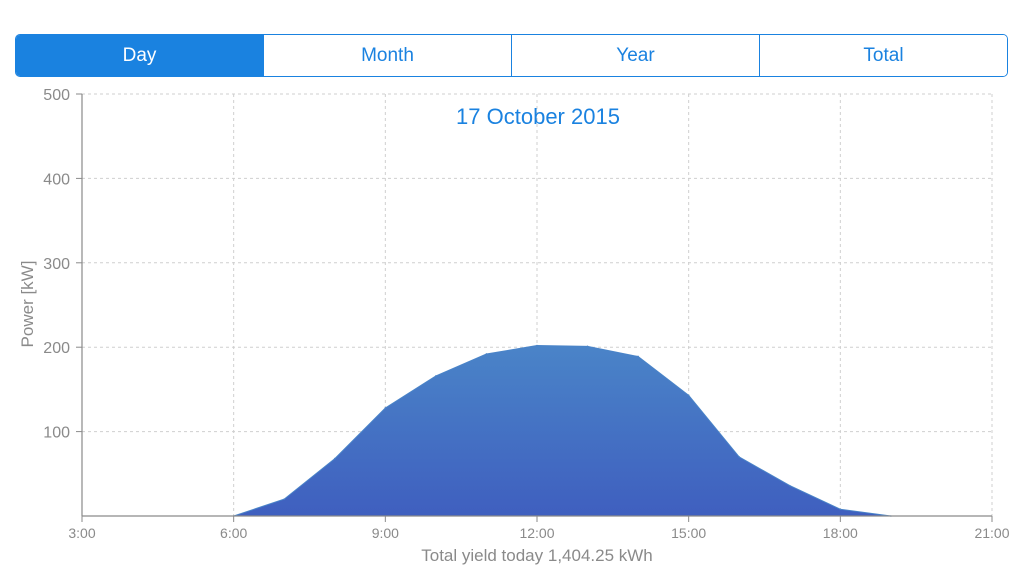 The width and height of the screenshot is (1024, 575). I want to click on period-selector: Day Month Year Total, so click(511, 55).